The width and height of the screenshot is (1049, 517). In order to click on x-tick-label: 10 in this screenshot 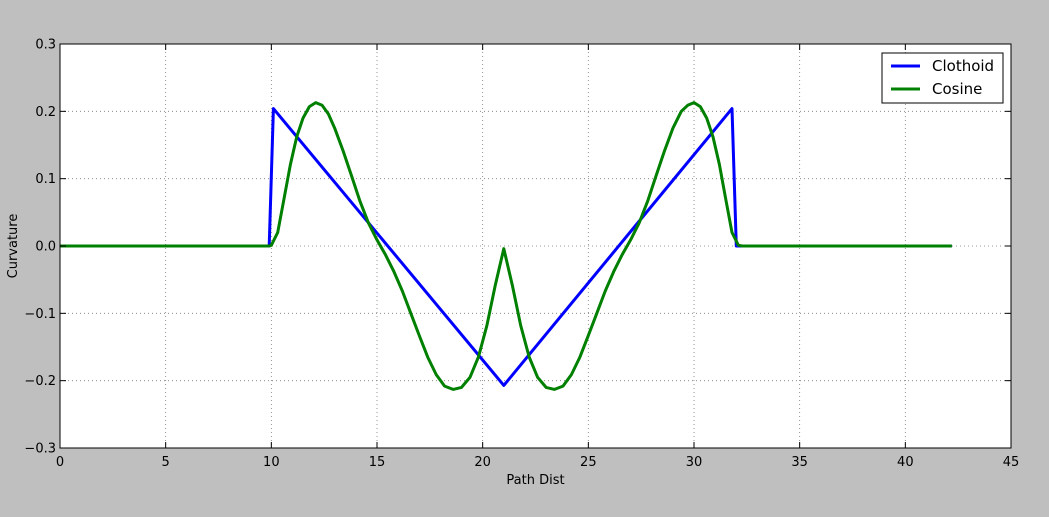, I will do `click(271, 462)`.